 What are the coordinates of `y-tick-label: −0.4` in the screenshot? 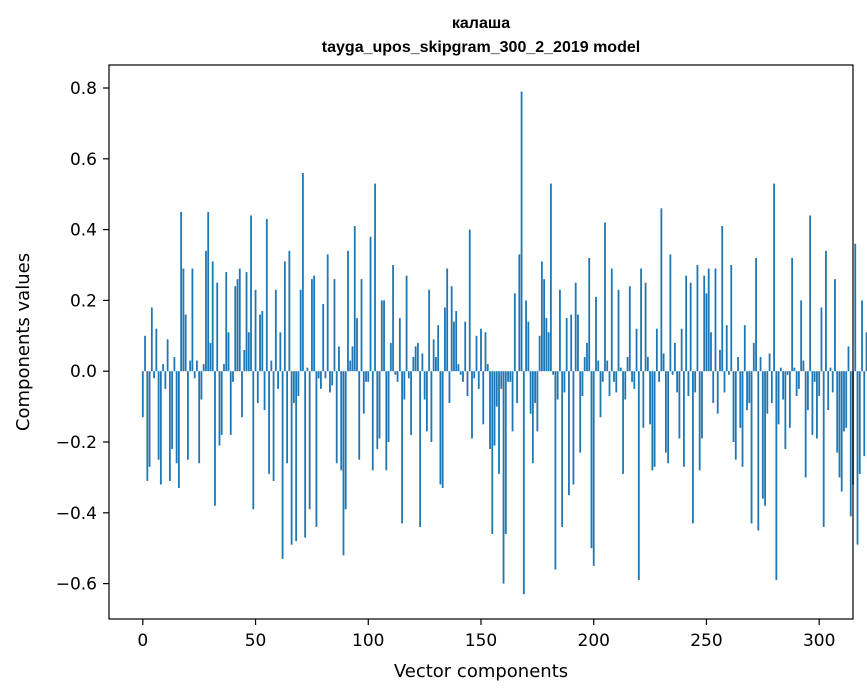 It's located at (76, 514).